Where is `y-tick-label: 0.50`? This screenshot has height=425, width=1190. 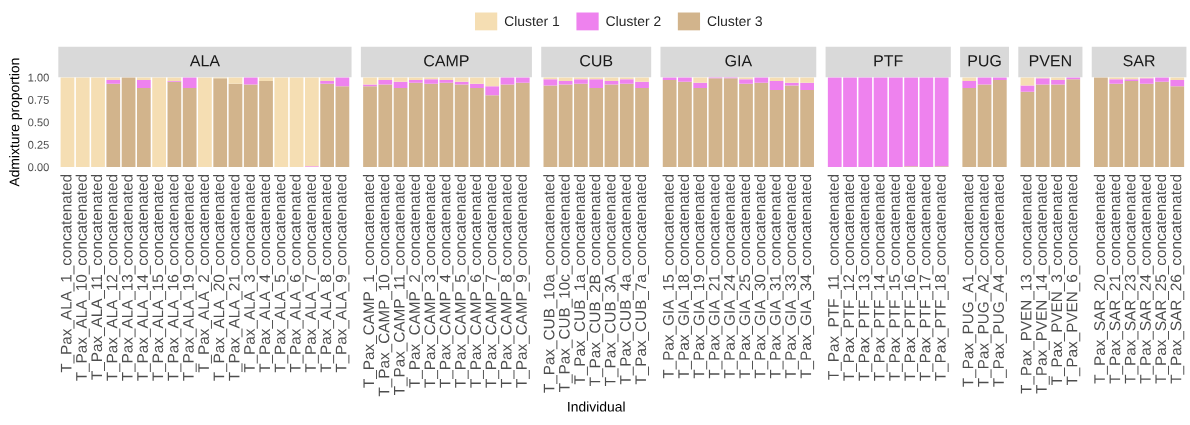 y-tick-label: 0.50 is located at coordinates (38, 122).